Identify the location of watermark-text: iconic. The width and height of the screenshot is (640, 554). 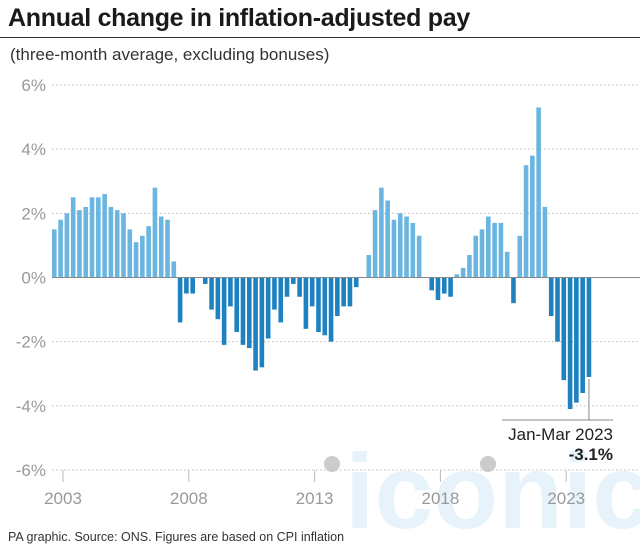
(492, 492).